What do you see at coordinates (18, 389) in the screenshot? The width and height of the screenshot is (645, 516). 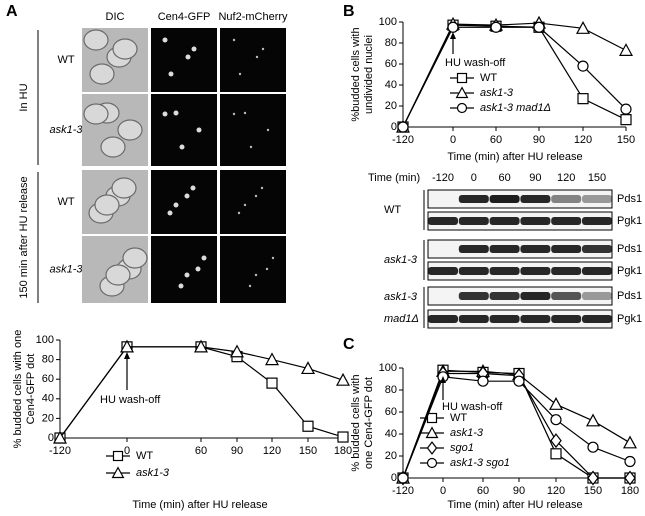 I see `y-axis-label: % budded cells with one` at bounding box center [18, 389].